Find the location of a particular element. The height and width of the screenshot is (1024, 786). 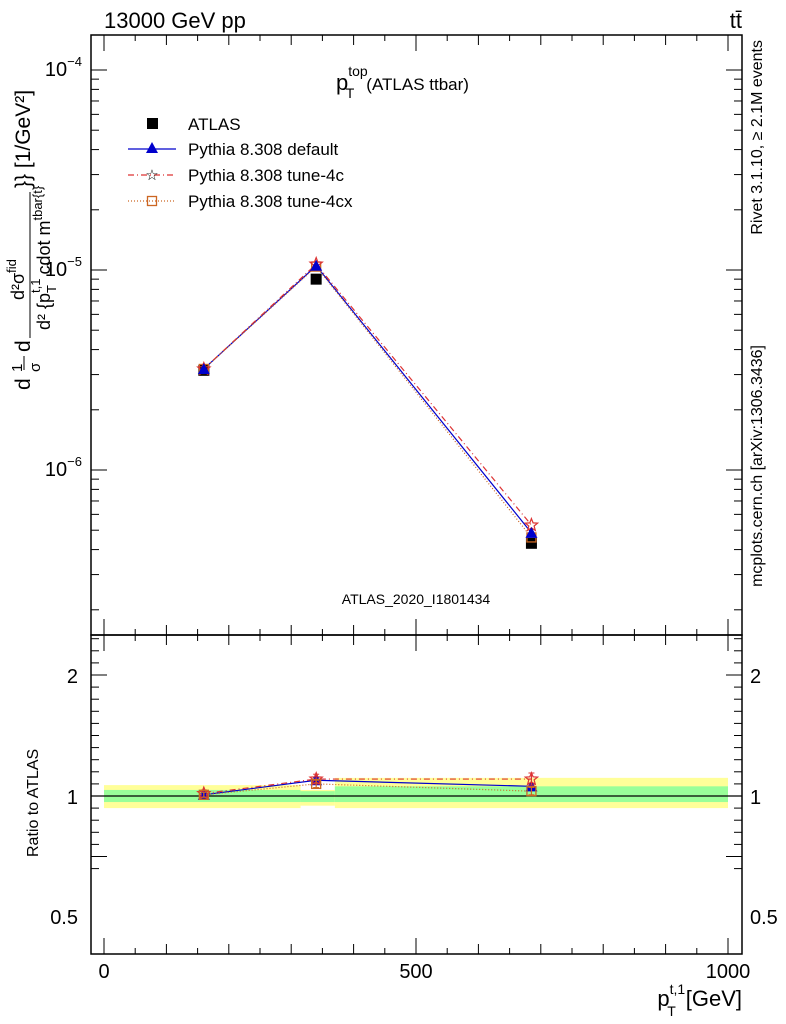

ratio-ytick-label-right: 1 is located at coordinates (755, 798).